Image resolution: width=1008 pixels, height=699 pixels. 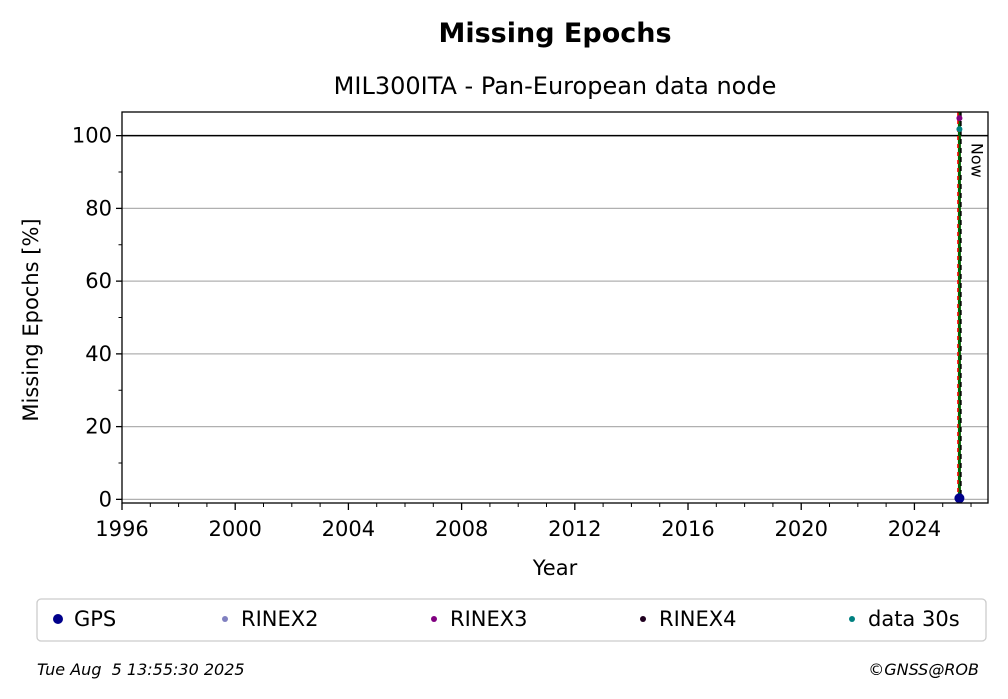 I want to click on y-tick-label: 40, so click(x=98, y=354).